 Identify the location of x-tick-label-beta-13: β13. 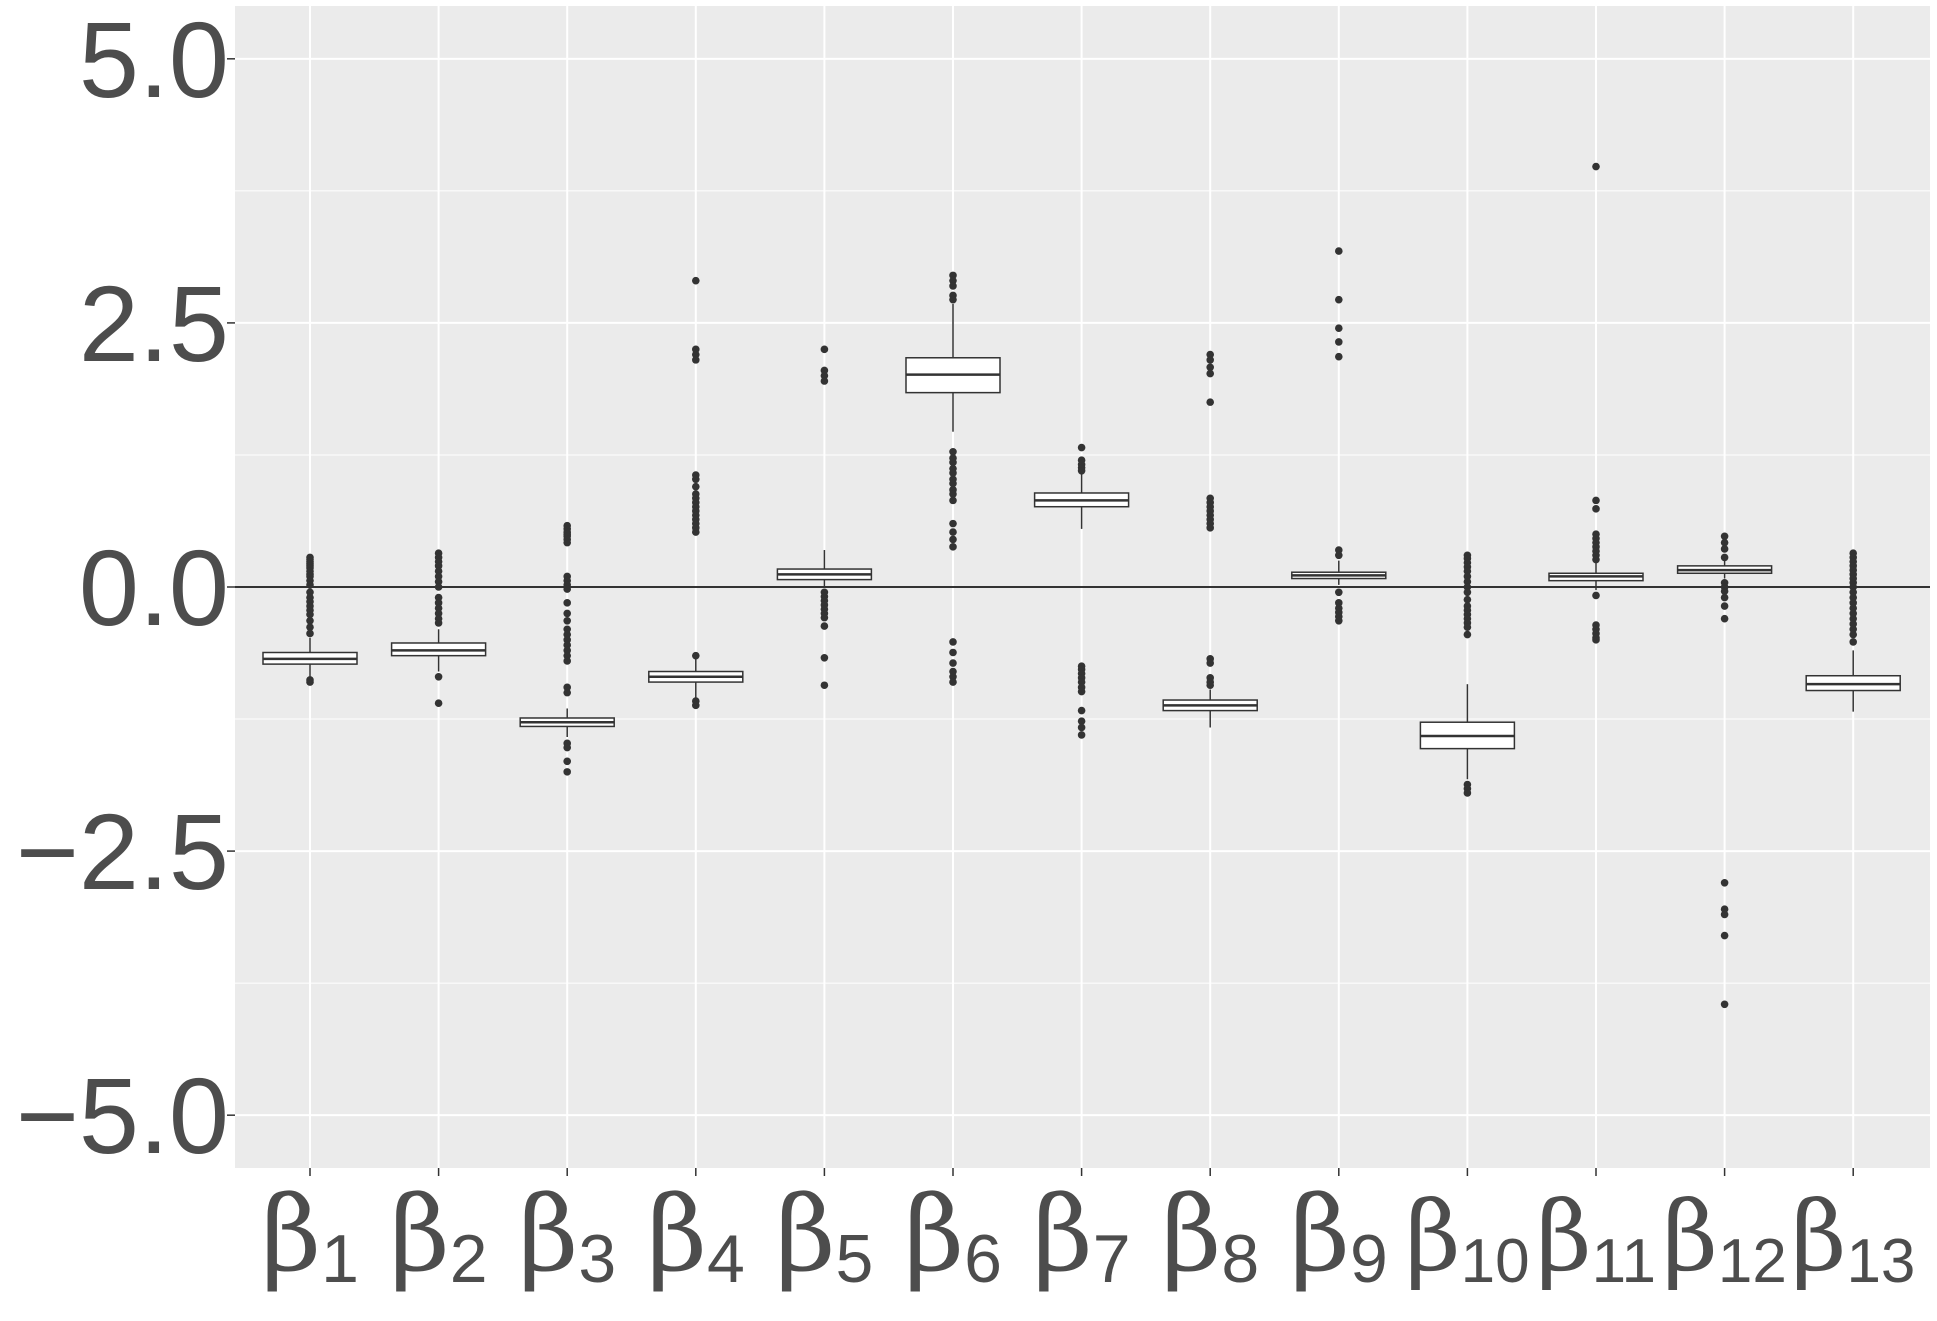
(1853, 1238).